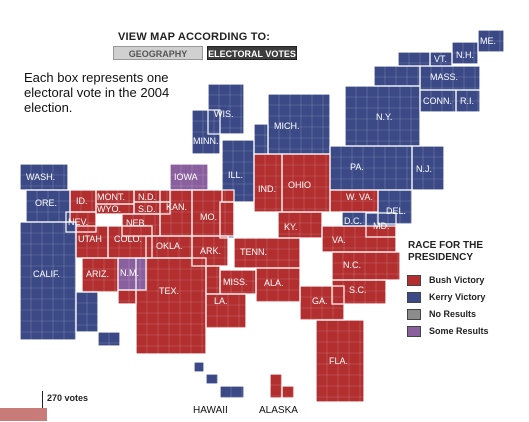 This screenshot has height=422, width=529. What do you see at coordinates (384, 117) in the screenshot?
I see `state-label-n-y: N.Y.` at bounding box center [384, 117].